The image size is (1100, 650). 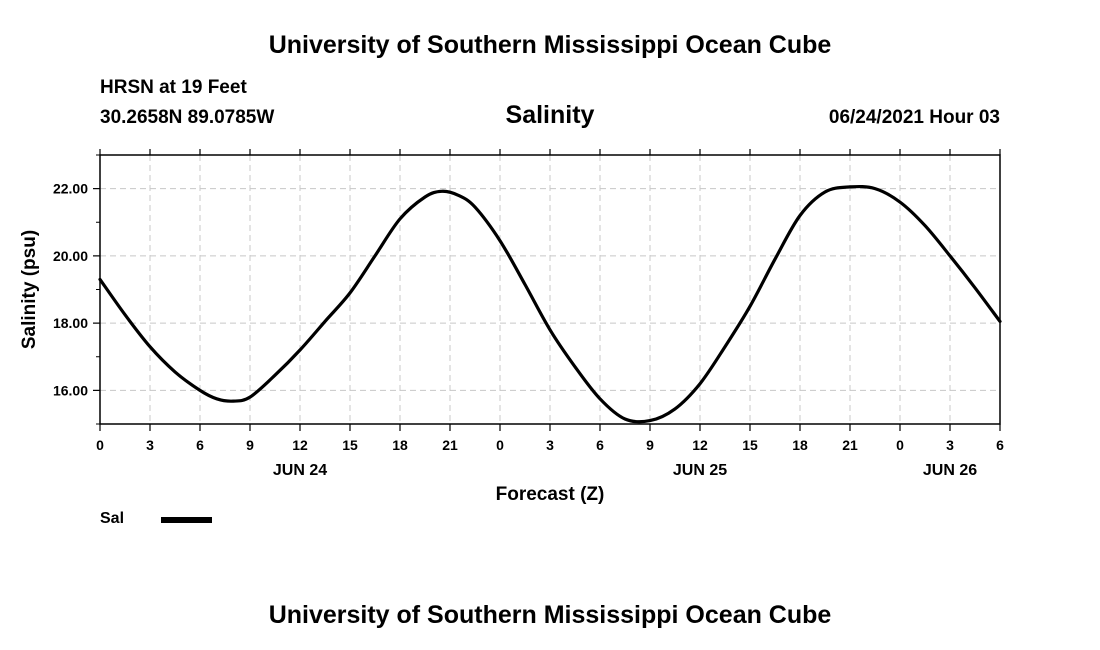 I want to click on station-label: HRSN at 19 Feet, so click(x=173, y=87).